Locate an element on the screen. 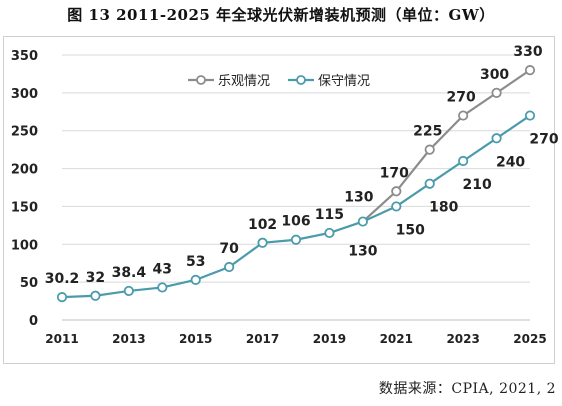  data-label: 225 is located at coordinates (427, 132).